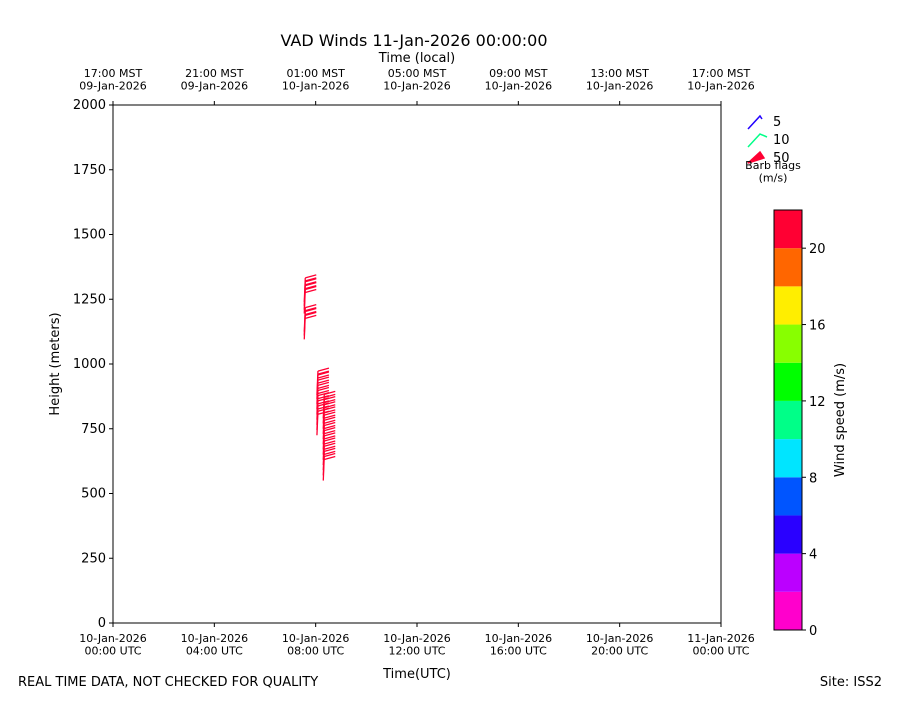 The width and height of the screenshot is (900, 704). I want to click on top-x-tick-label: 17:00 MST 10-Jan-2026, so click(721, 80).